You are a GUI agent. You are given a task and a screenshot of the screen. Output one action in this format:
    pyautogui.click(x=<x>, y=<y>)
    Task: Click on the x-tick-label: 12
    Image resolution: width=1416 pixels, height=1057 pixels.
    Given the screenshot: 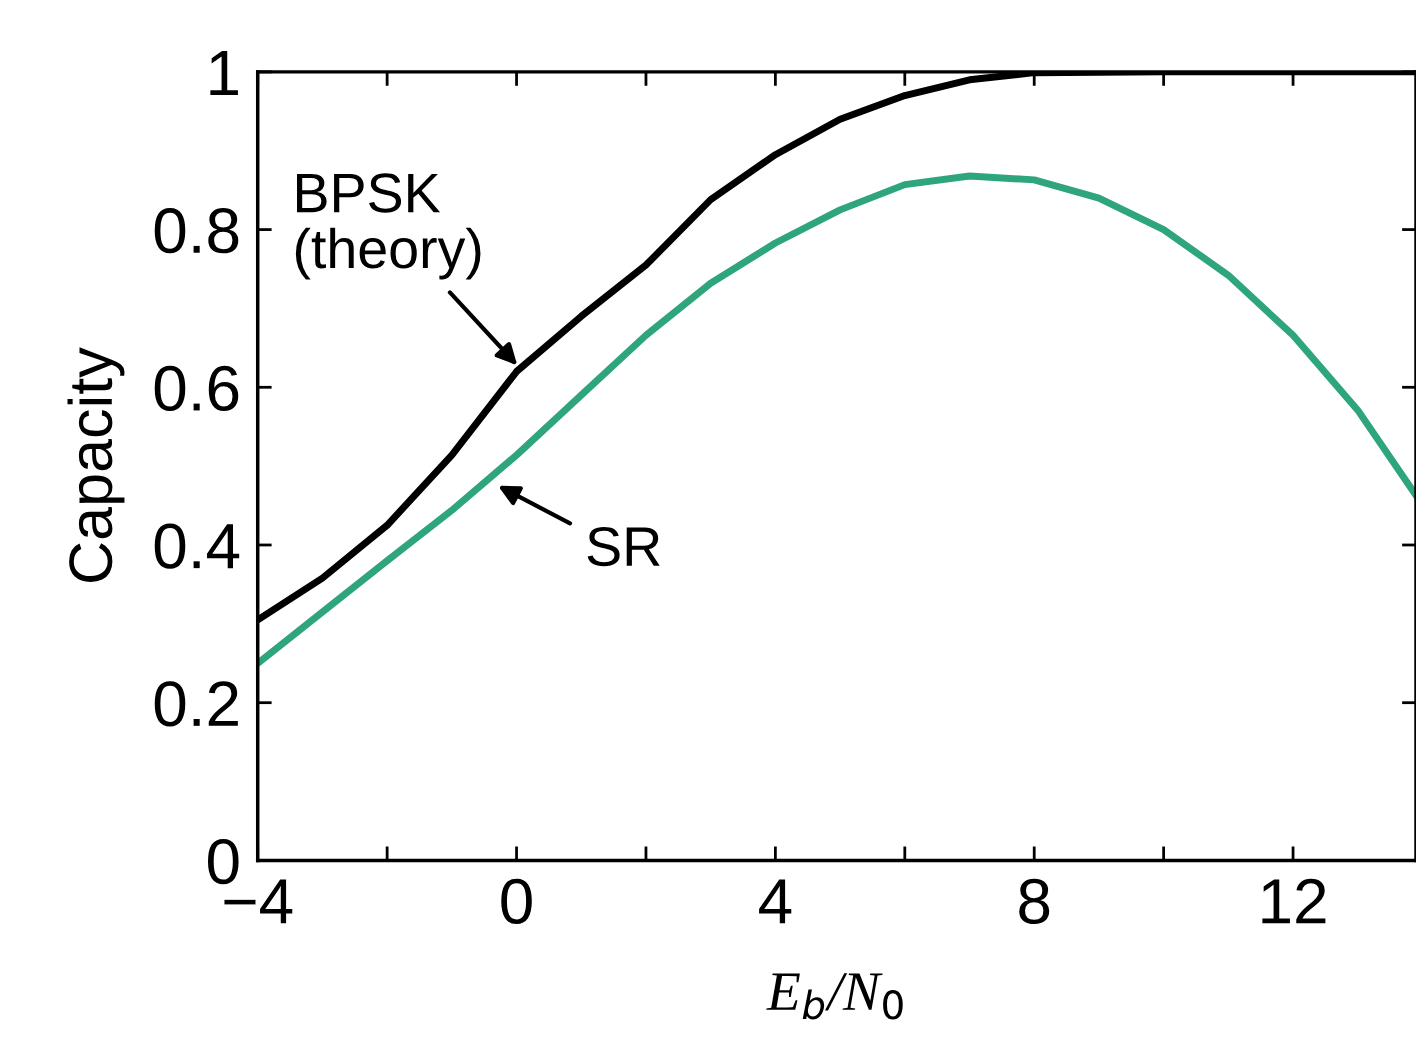 What is the action you would take?
    pyautogui.click(x=1294, y=901)
    